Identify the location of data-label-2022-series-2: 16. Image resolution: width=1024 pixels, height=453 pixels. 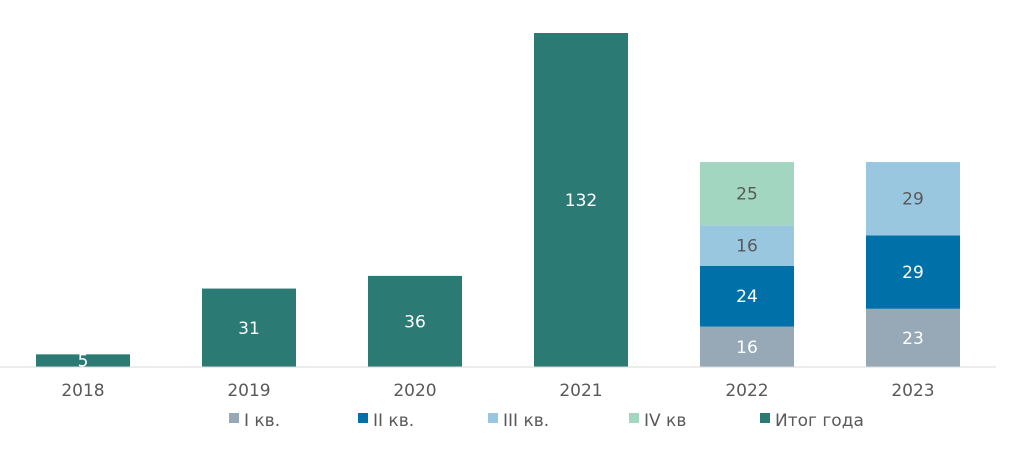
(747, 247).